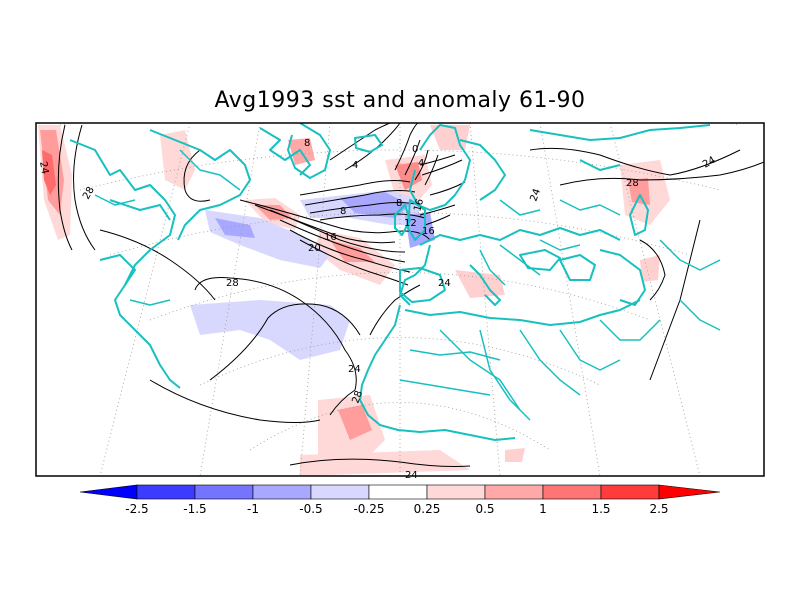  What do you see at coordinates (314, 248) in the screenshot?
I see `contour-label: 20` at bounding box center [314, 248].